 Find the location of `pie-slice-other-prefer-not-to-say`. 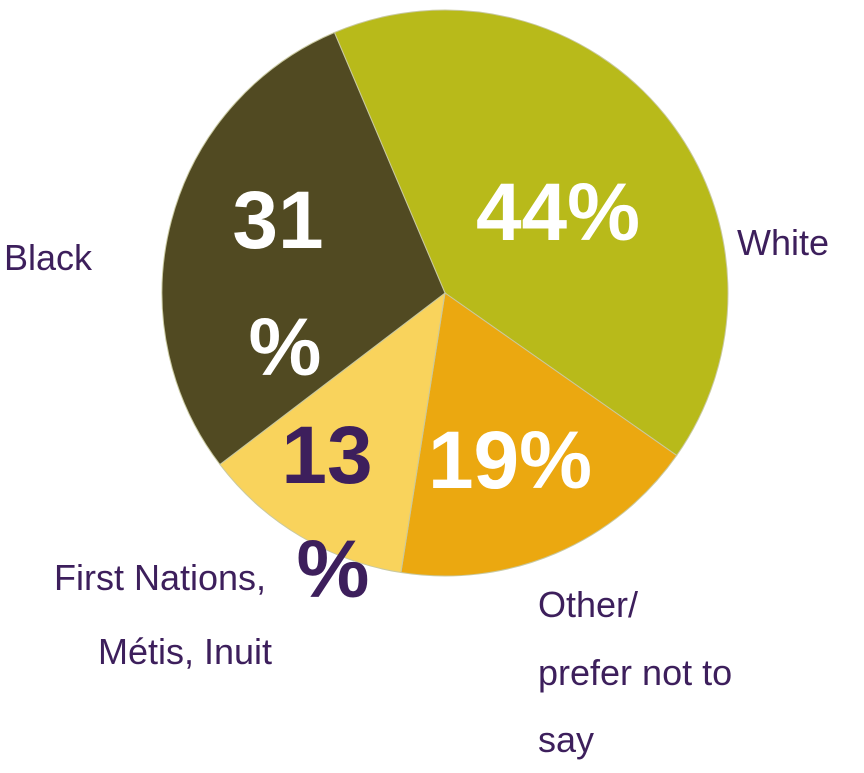

pie-slice-other-prefer-not-to-say is located at coordinates (539, 434).